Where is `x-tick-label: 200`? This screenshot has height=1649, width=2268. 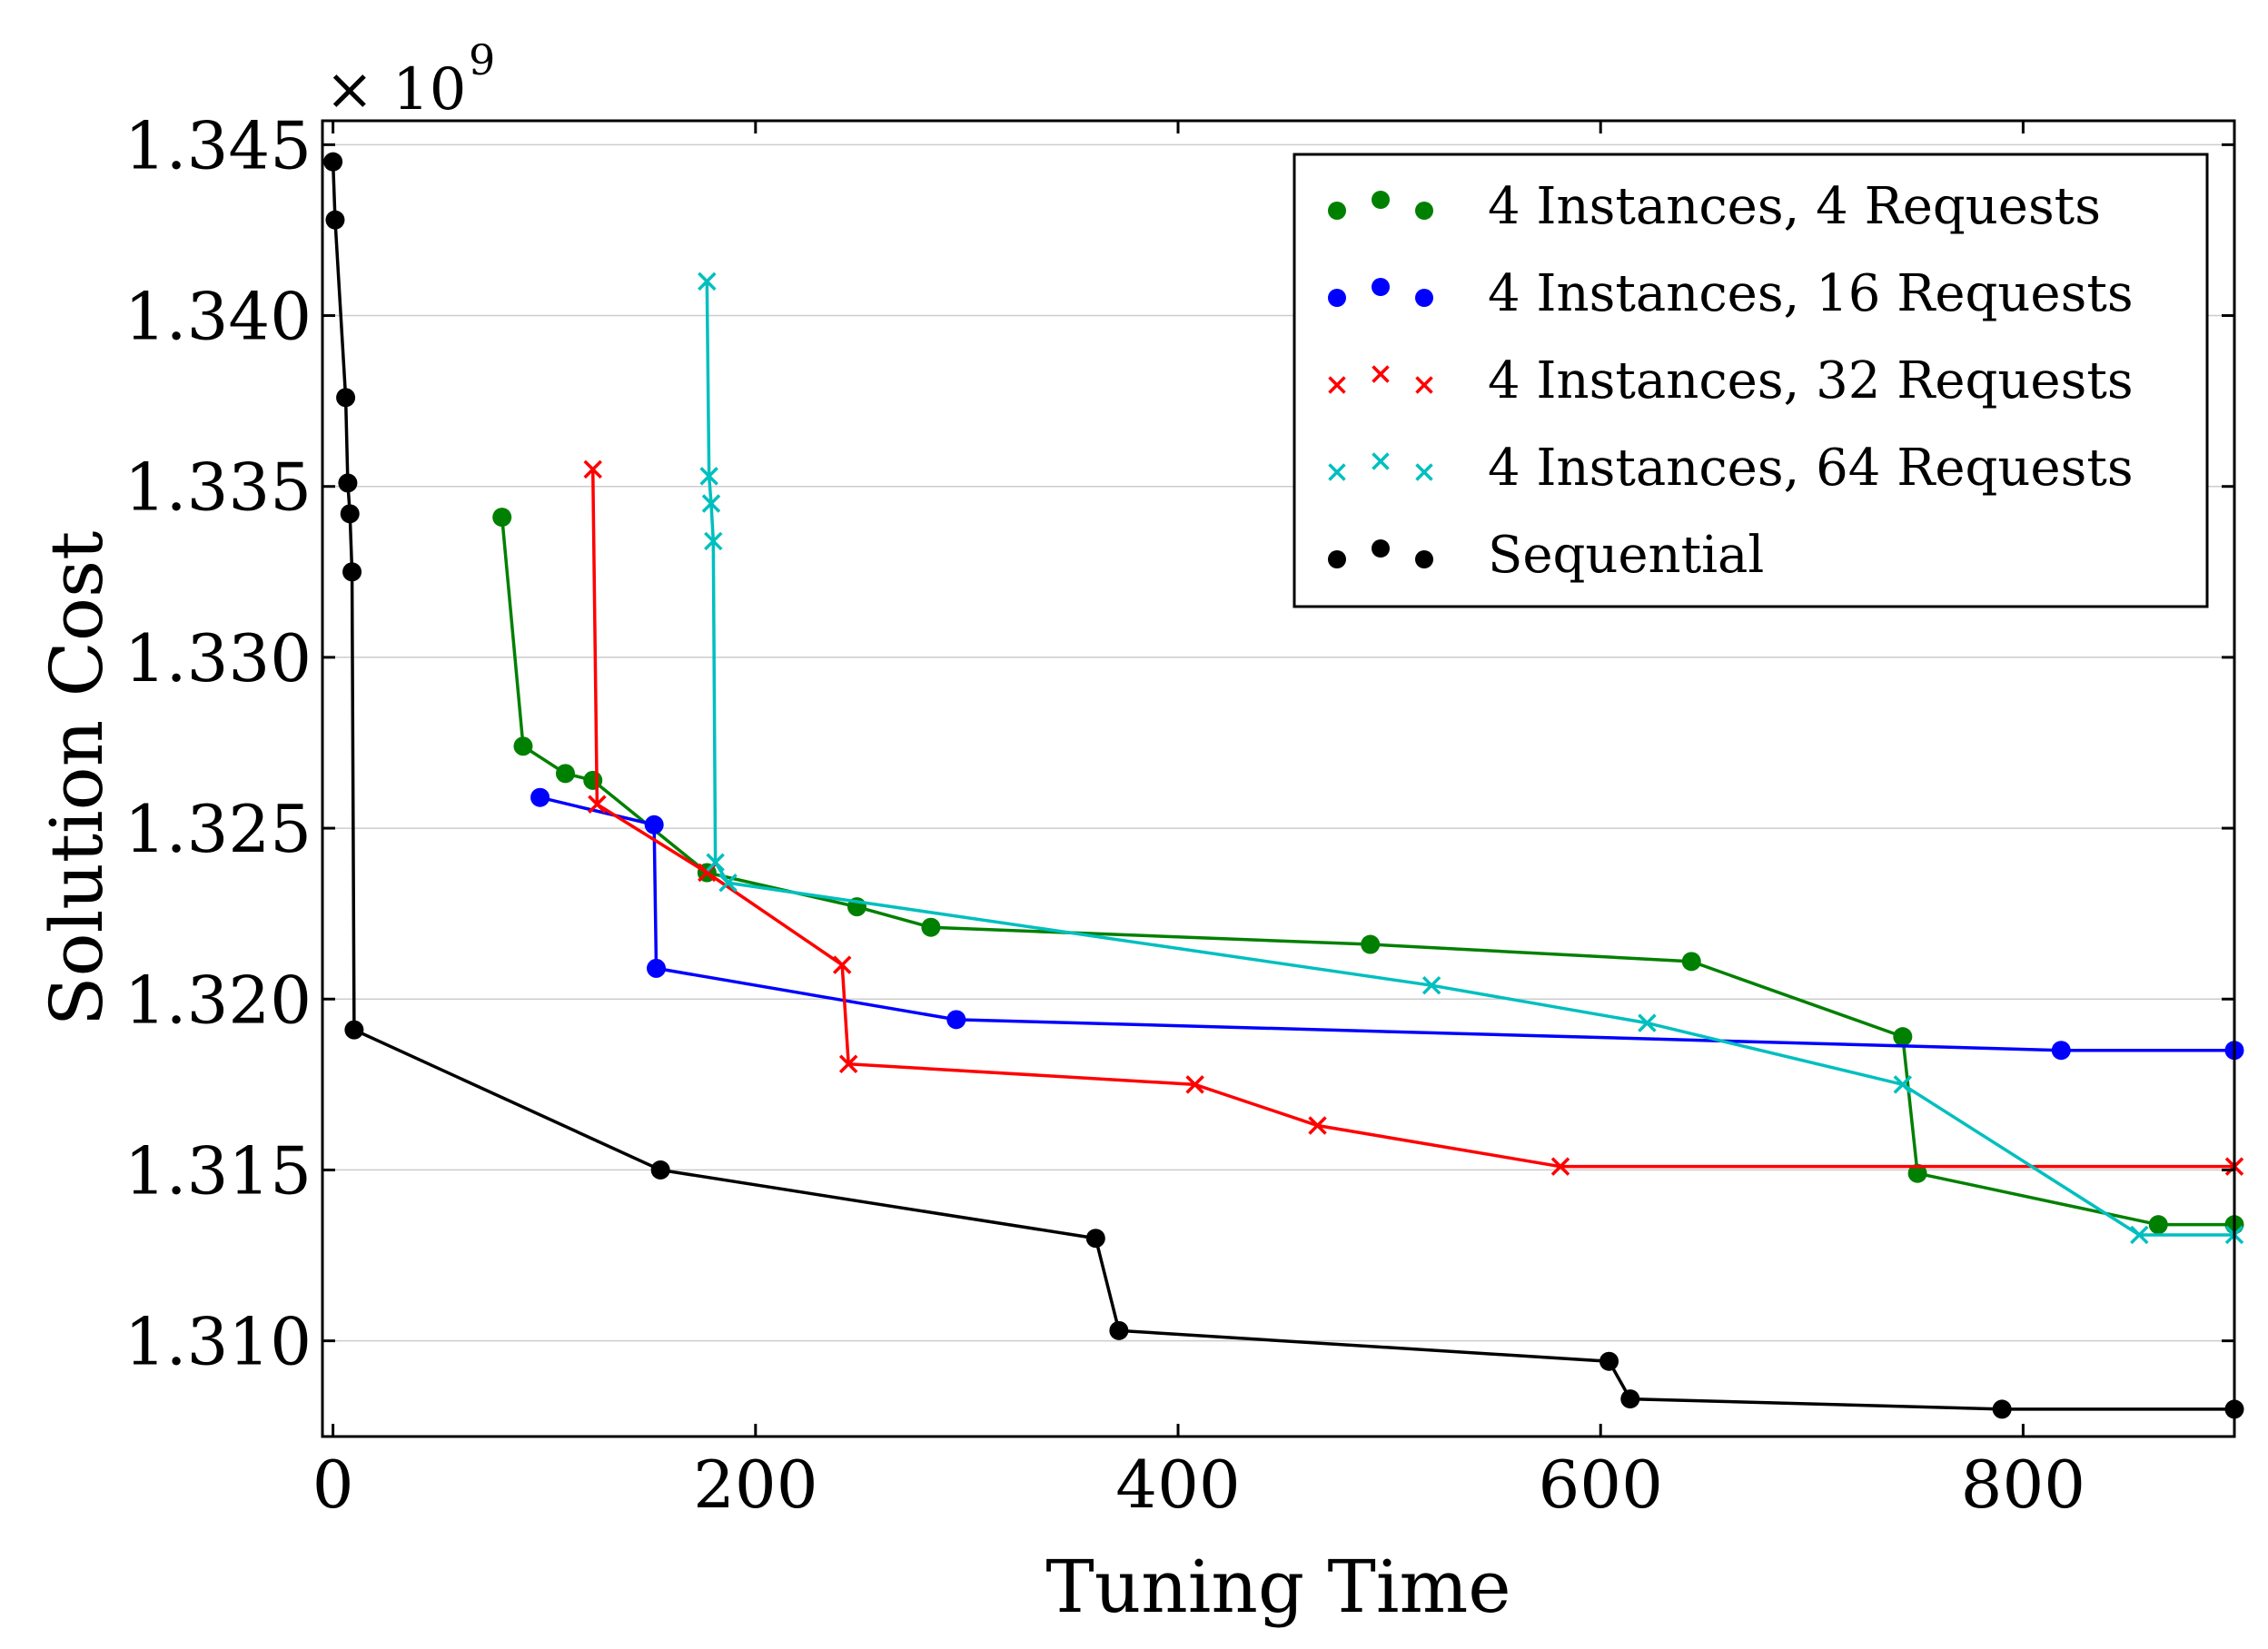
x-tick-label: 200 is located at coordinates (755, 1485).